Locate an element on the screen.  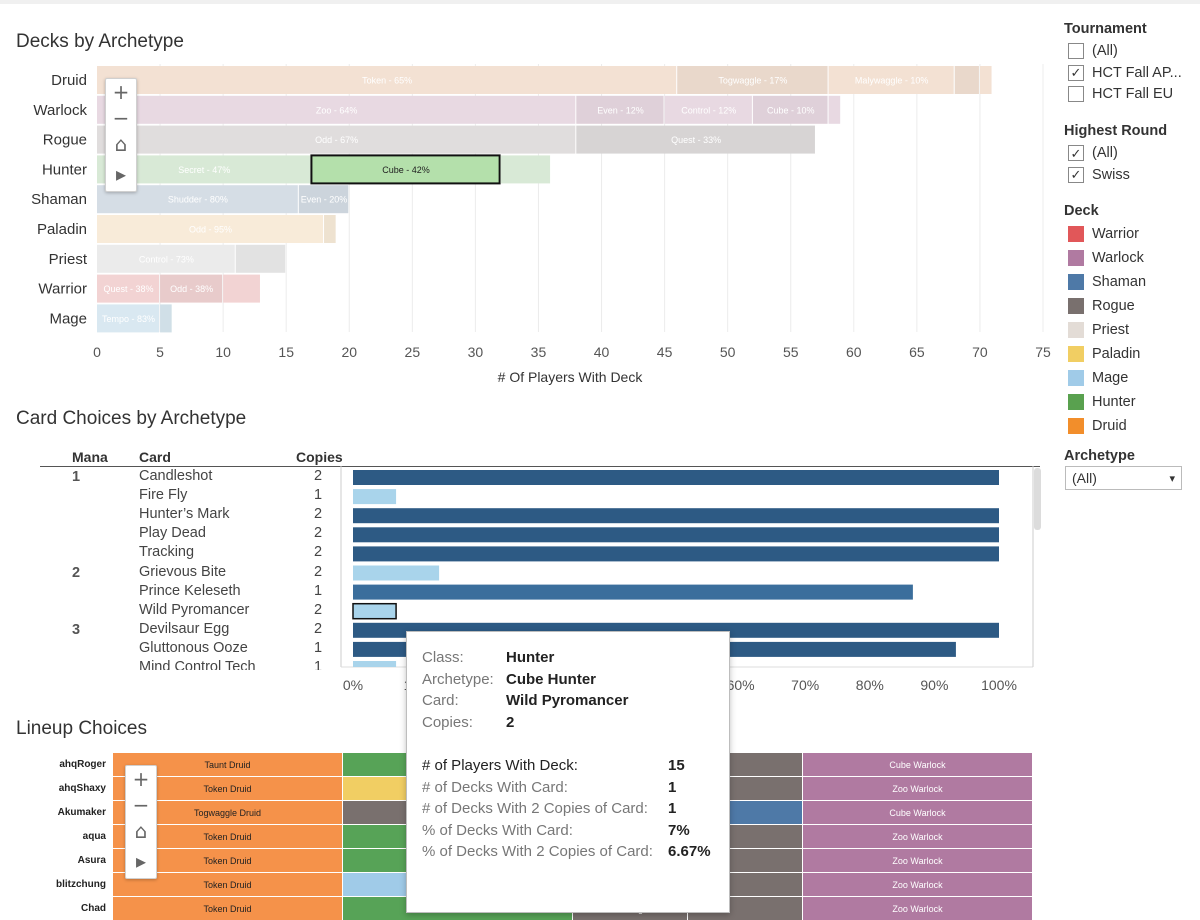
deck-legend-item: Priest is located at coordinates (1098, 330).